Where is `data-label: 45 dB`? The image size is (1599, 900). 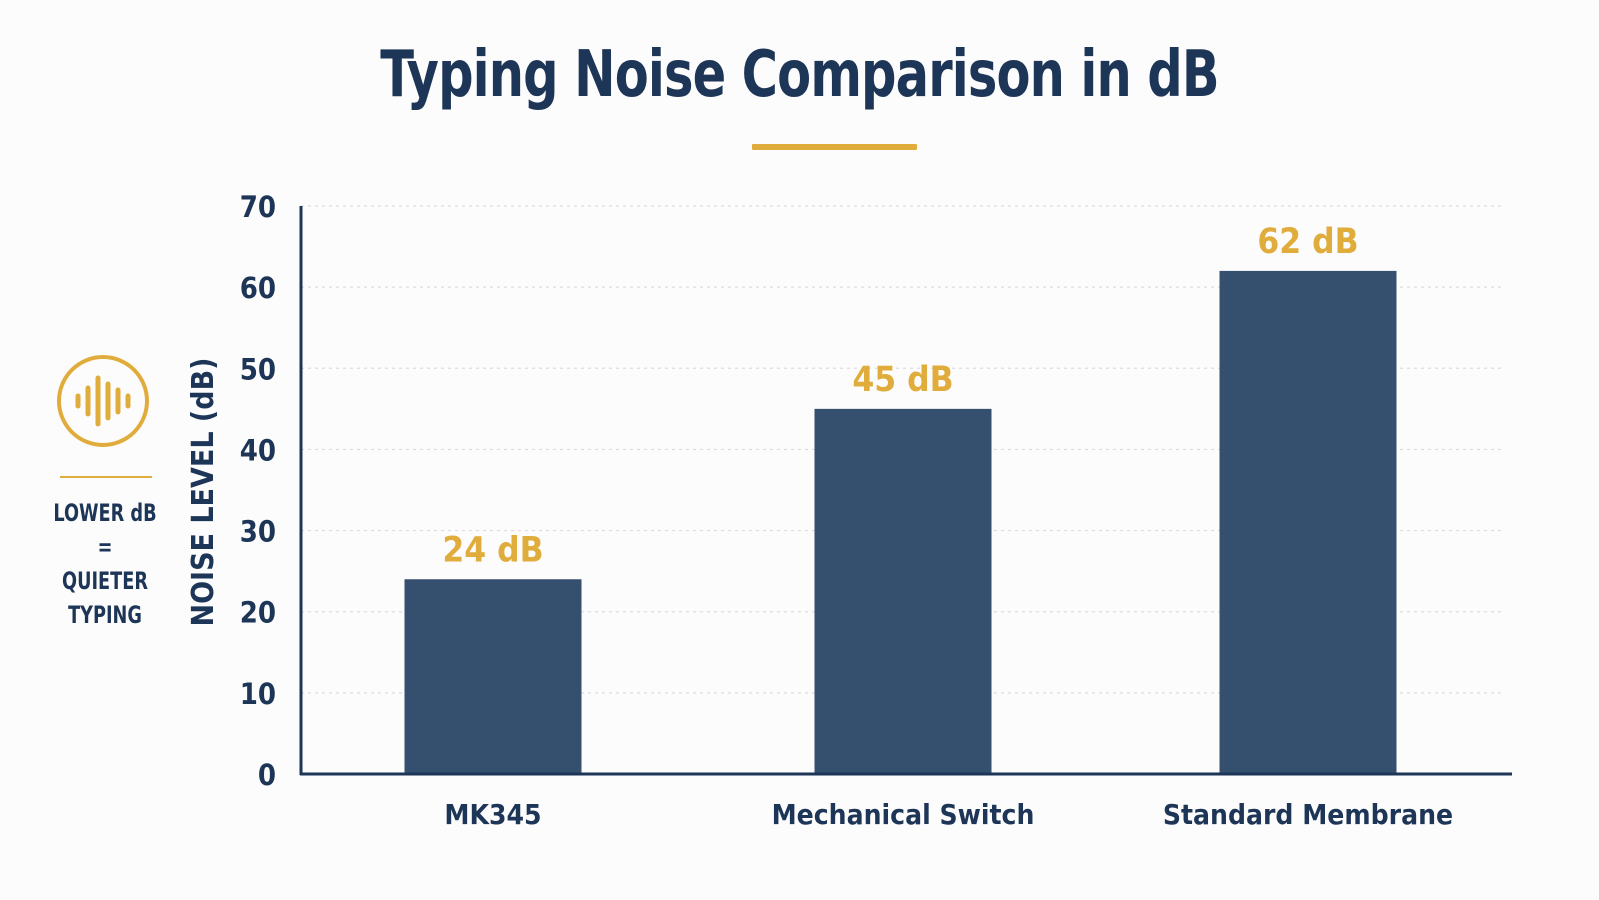 data-label: 45 dB is located at coordinates (902, 380).